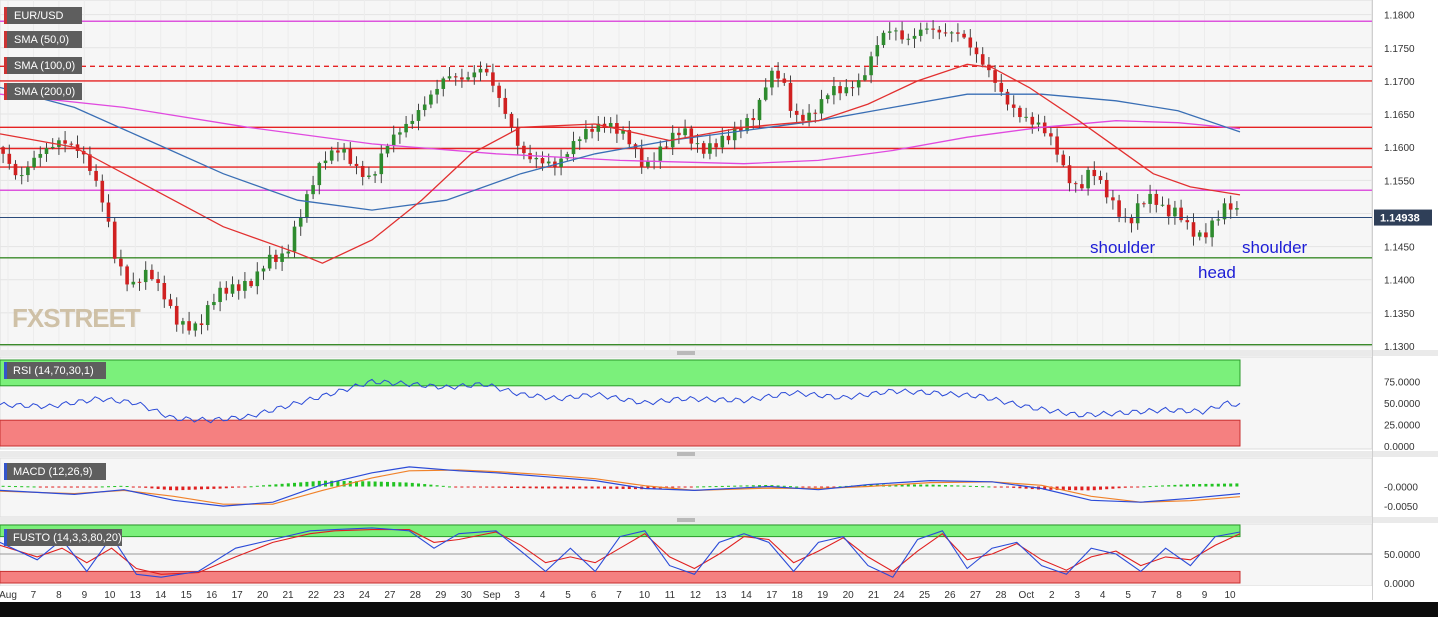 Image resolution: width=1438 pixels, height=617 pixels. What do you see at coordinates (747, 595) in the screenshot?
I see `time-tick-label: 14` at bounding box center [747, 595].